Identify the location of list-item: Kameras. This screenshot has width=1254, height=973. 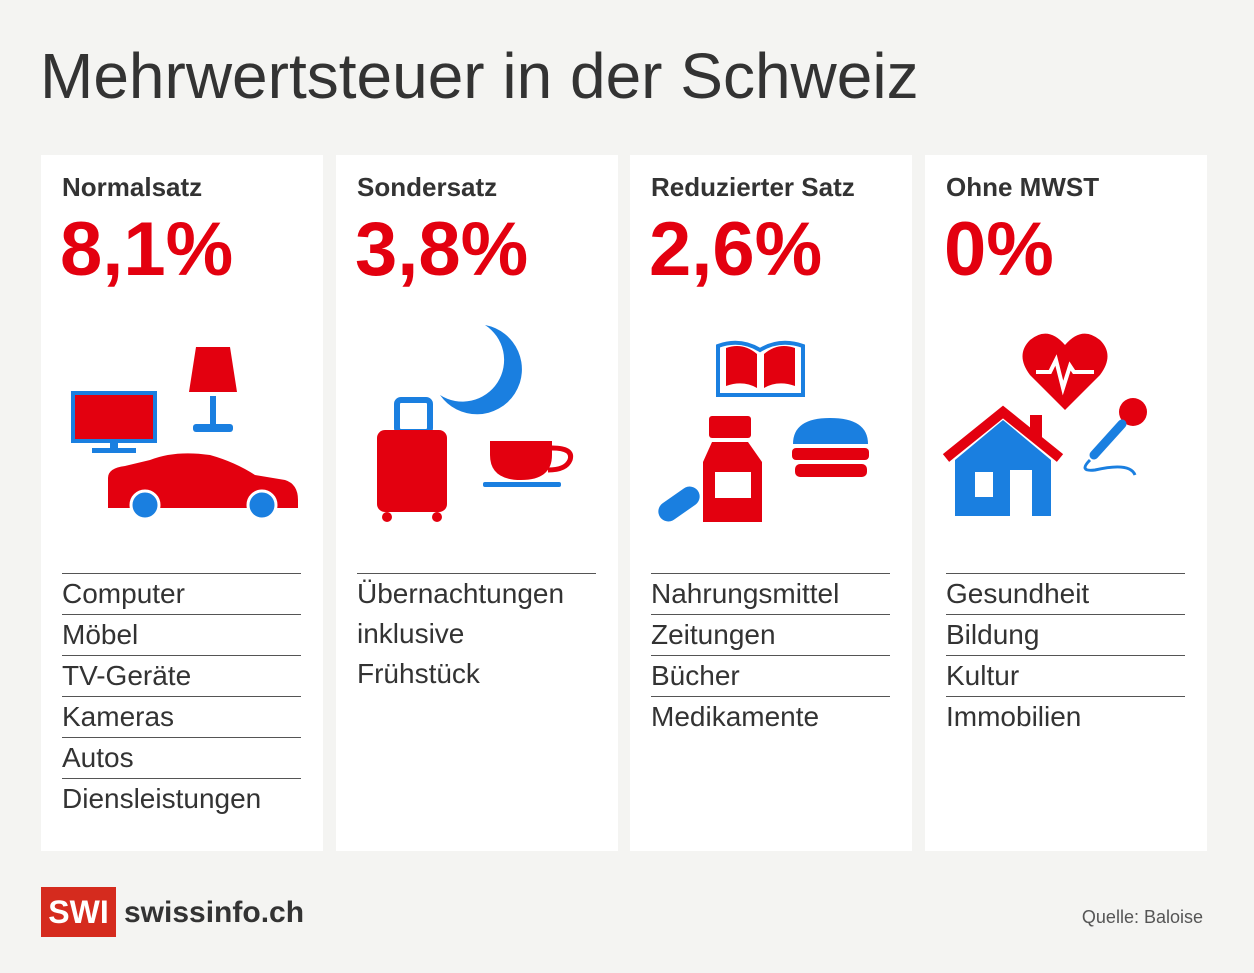
(181, 716).